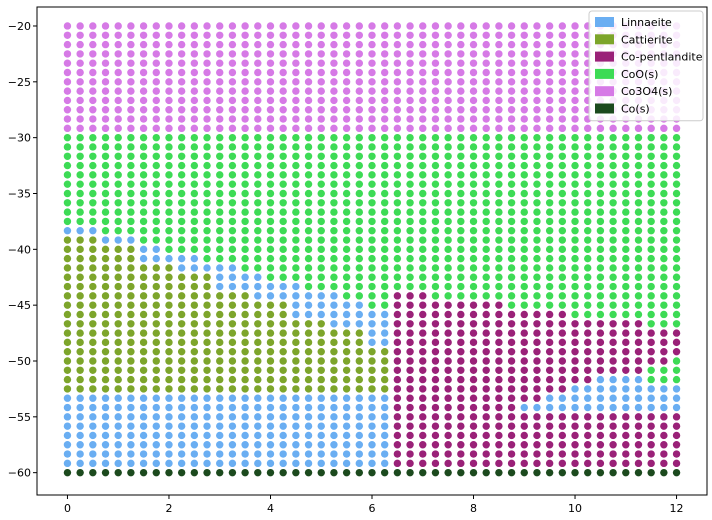 Image resolution: width=712 pixels, height=520 pixels. I want to click on x-tick-label: 10, so click(575, 508).